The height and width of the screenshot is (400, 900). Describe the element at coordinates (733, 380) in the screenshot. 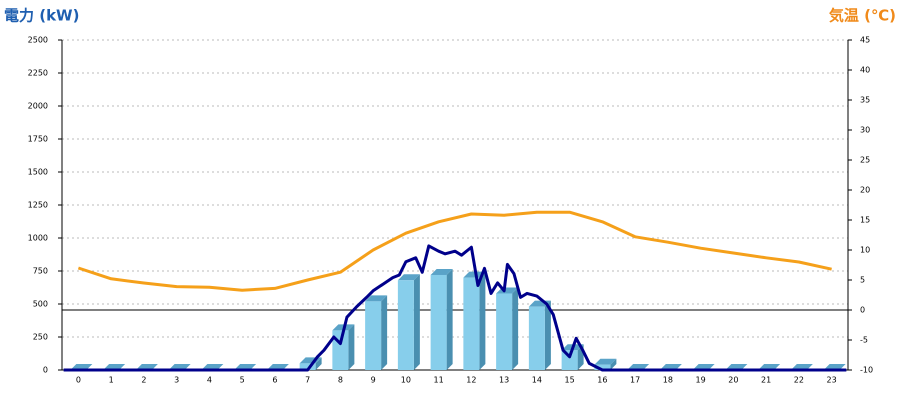

I see `x-tick-label: 20` at that location.